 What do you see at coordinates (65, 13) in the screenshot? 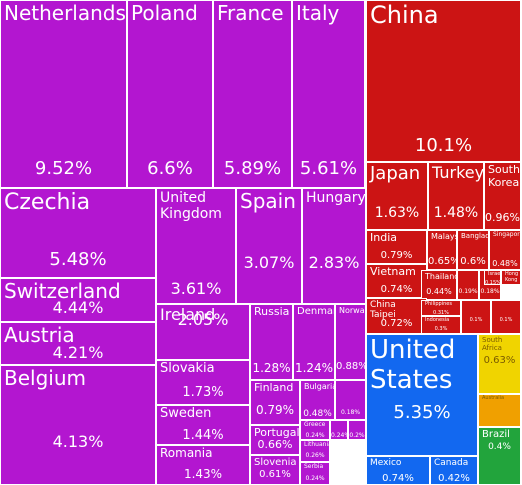
I see `tile-label: Netherlands` at bounding box center [65, 13].